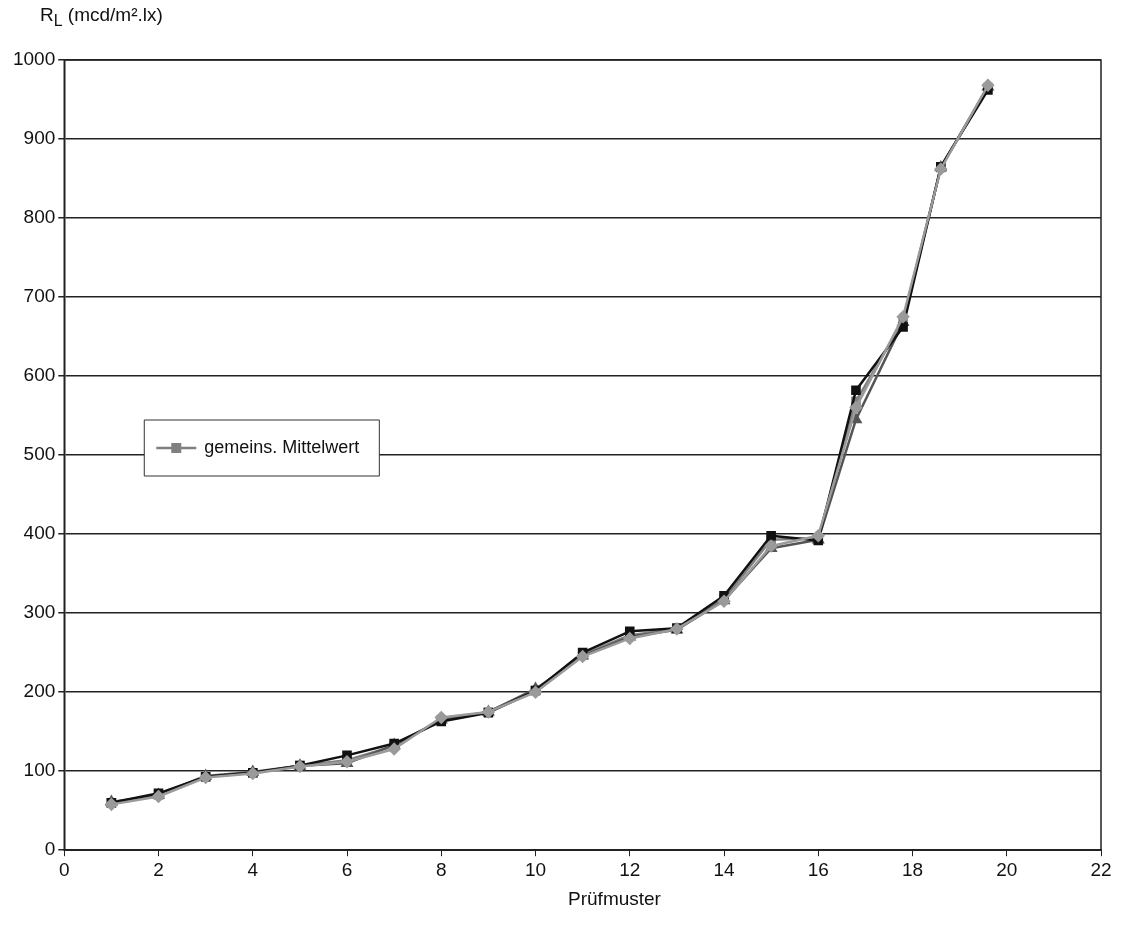 The width and height of the screenshot is (1129, 925). What do you see at coordinates (39, 533) in the screenshot?
I see `y-tick-label: 400` at bounding box center [39, 533].